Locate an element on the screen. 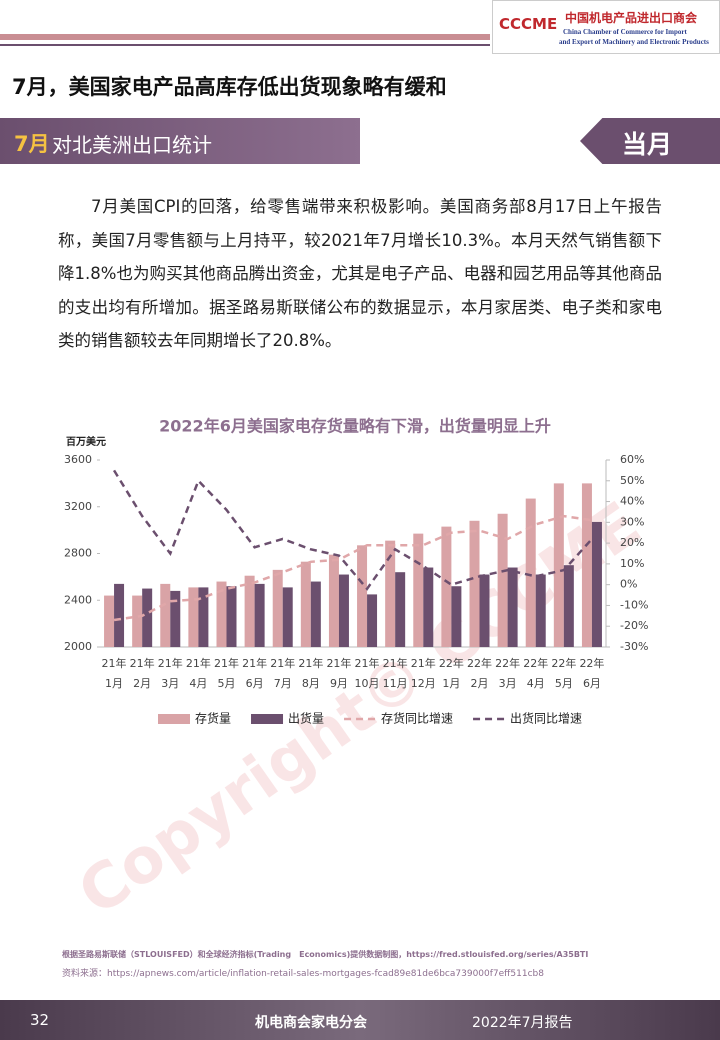 This screenshot has height=1040, width=720. y2-tick-label: 50% is located at coordinates (632, 480).